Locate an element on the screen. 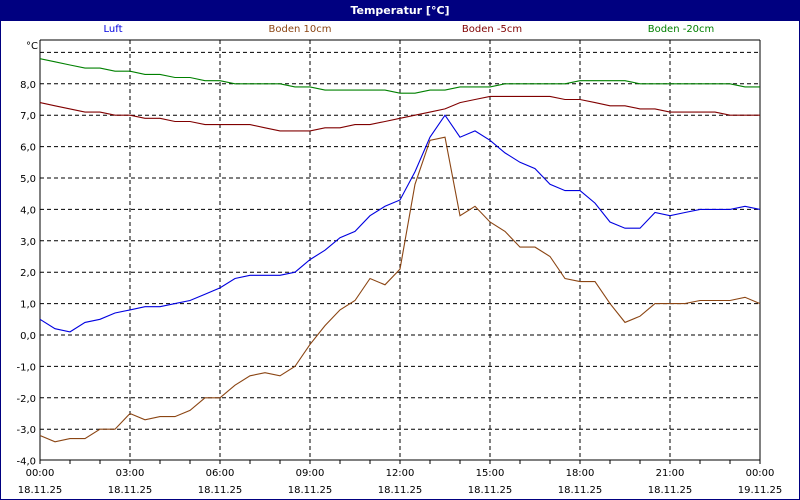 This screenshot has width=800, height=500. y-tick-label: 0,0 is located at coordinates (28, 336).